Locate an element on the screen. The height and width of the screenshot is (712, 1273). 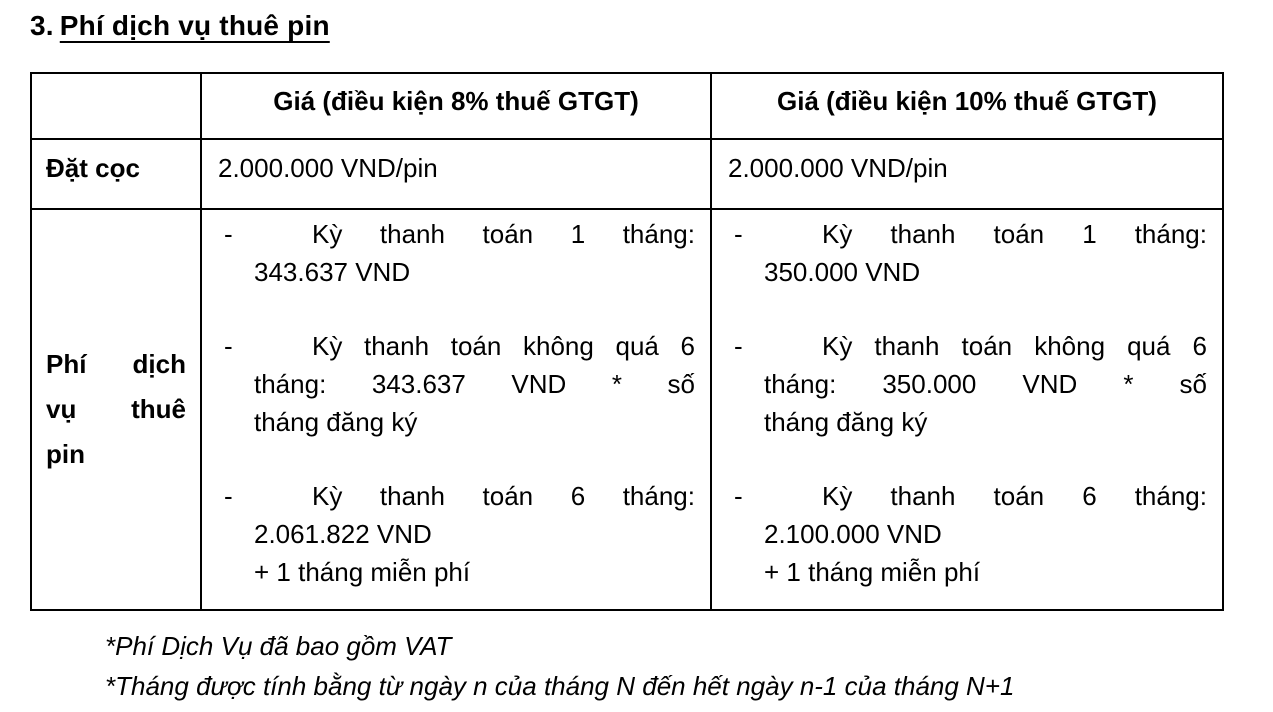
table-header-8pct: Giá (điều kiện 8% thuế GTGT) is located at coordinates (456, 106).